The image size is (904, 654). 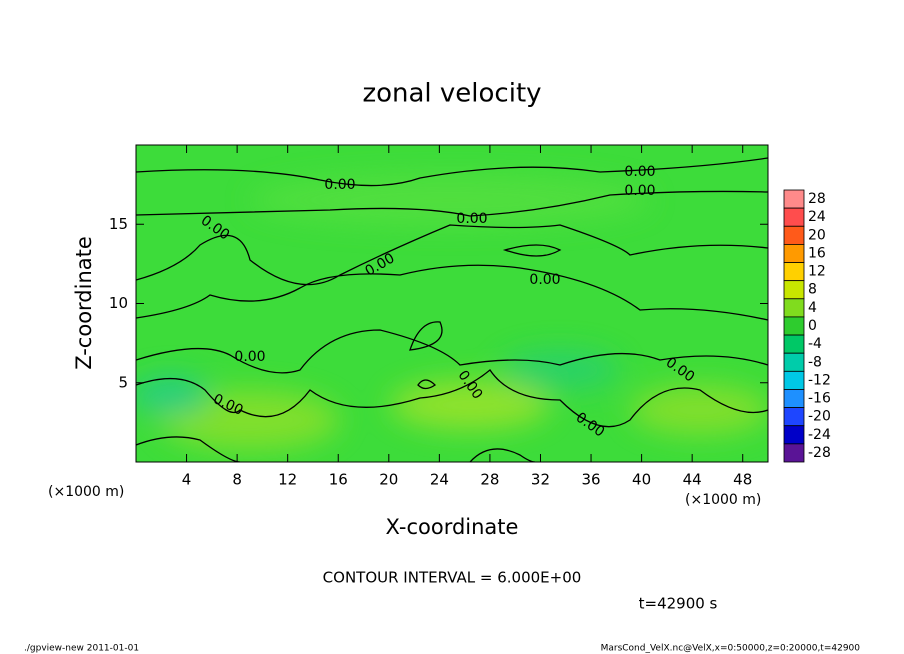 I want to click on colorbar-label: -24, so click(x=819, y=435).